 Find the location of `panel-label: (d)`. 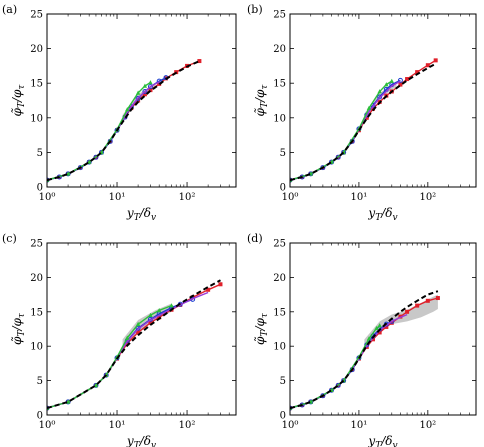

panel-label: (d) is located at coordinates (255, 238).